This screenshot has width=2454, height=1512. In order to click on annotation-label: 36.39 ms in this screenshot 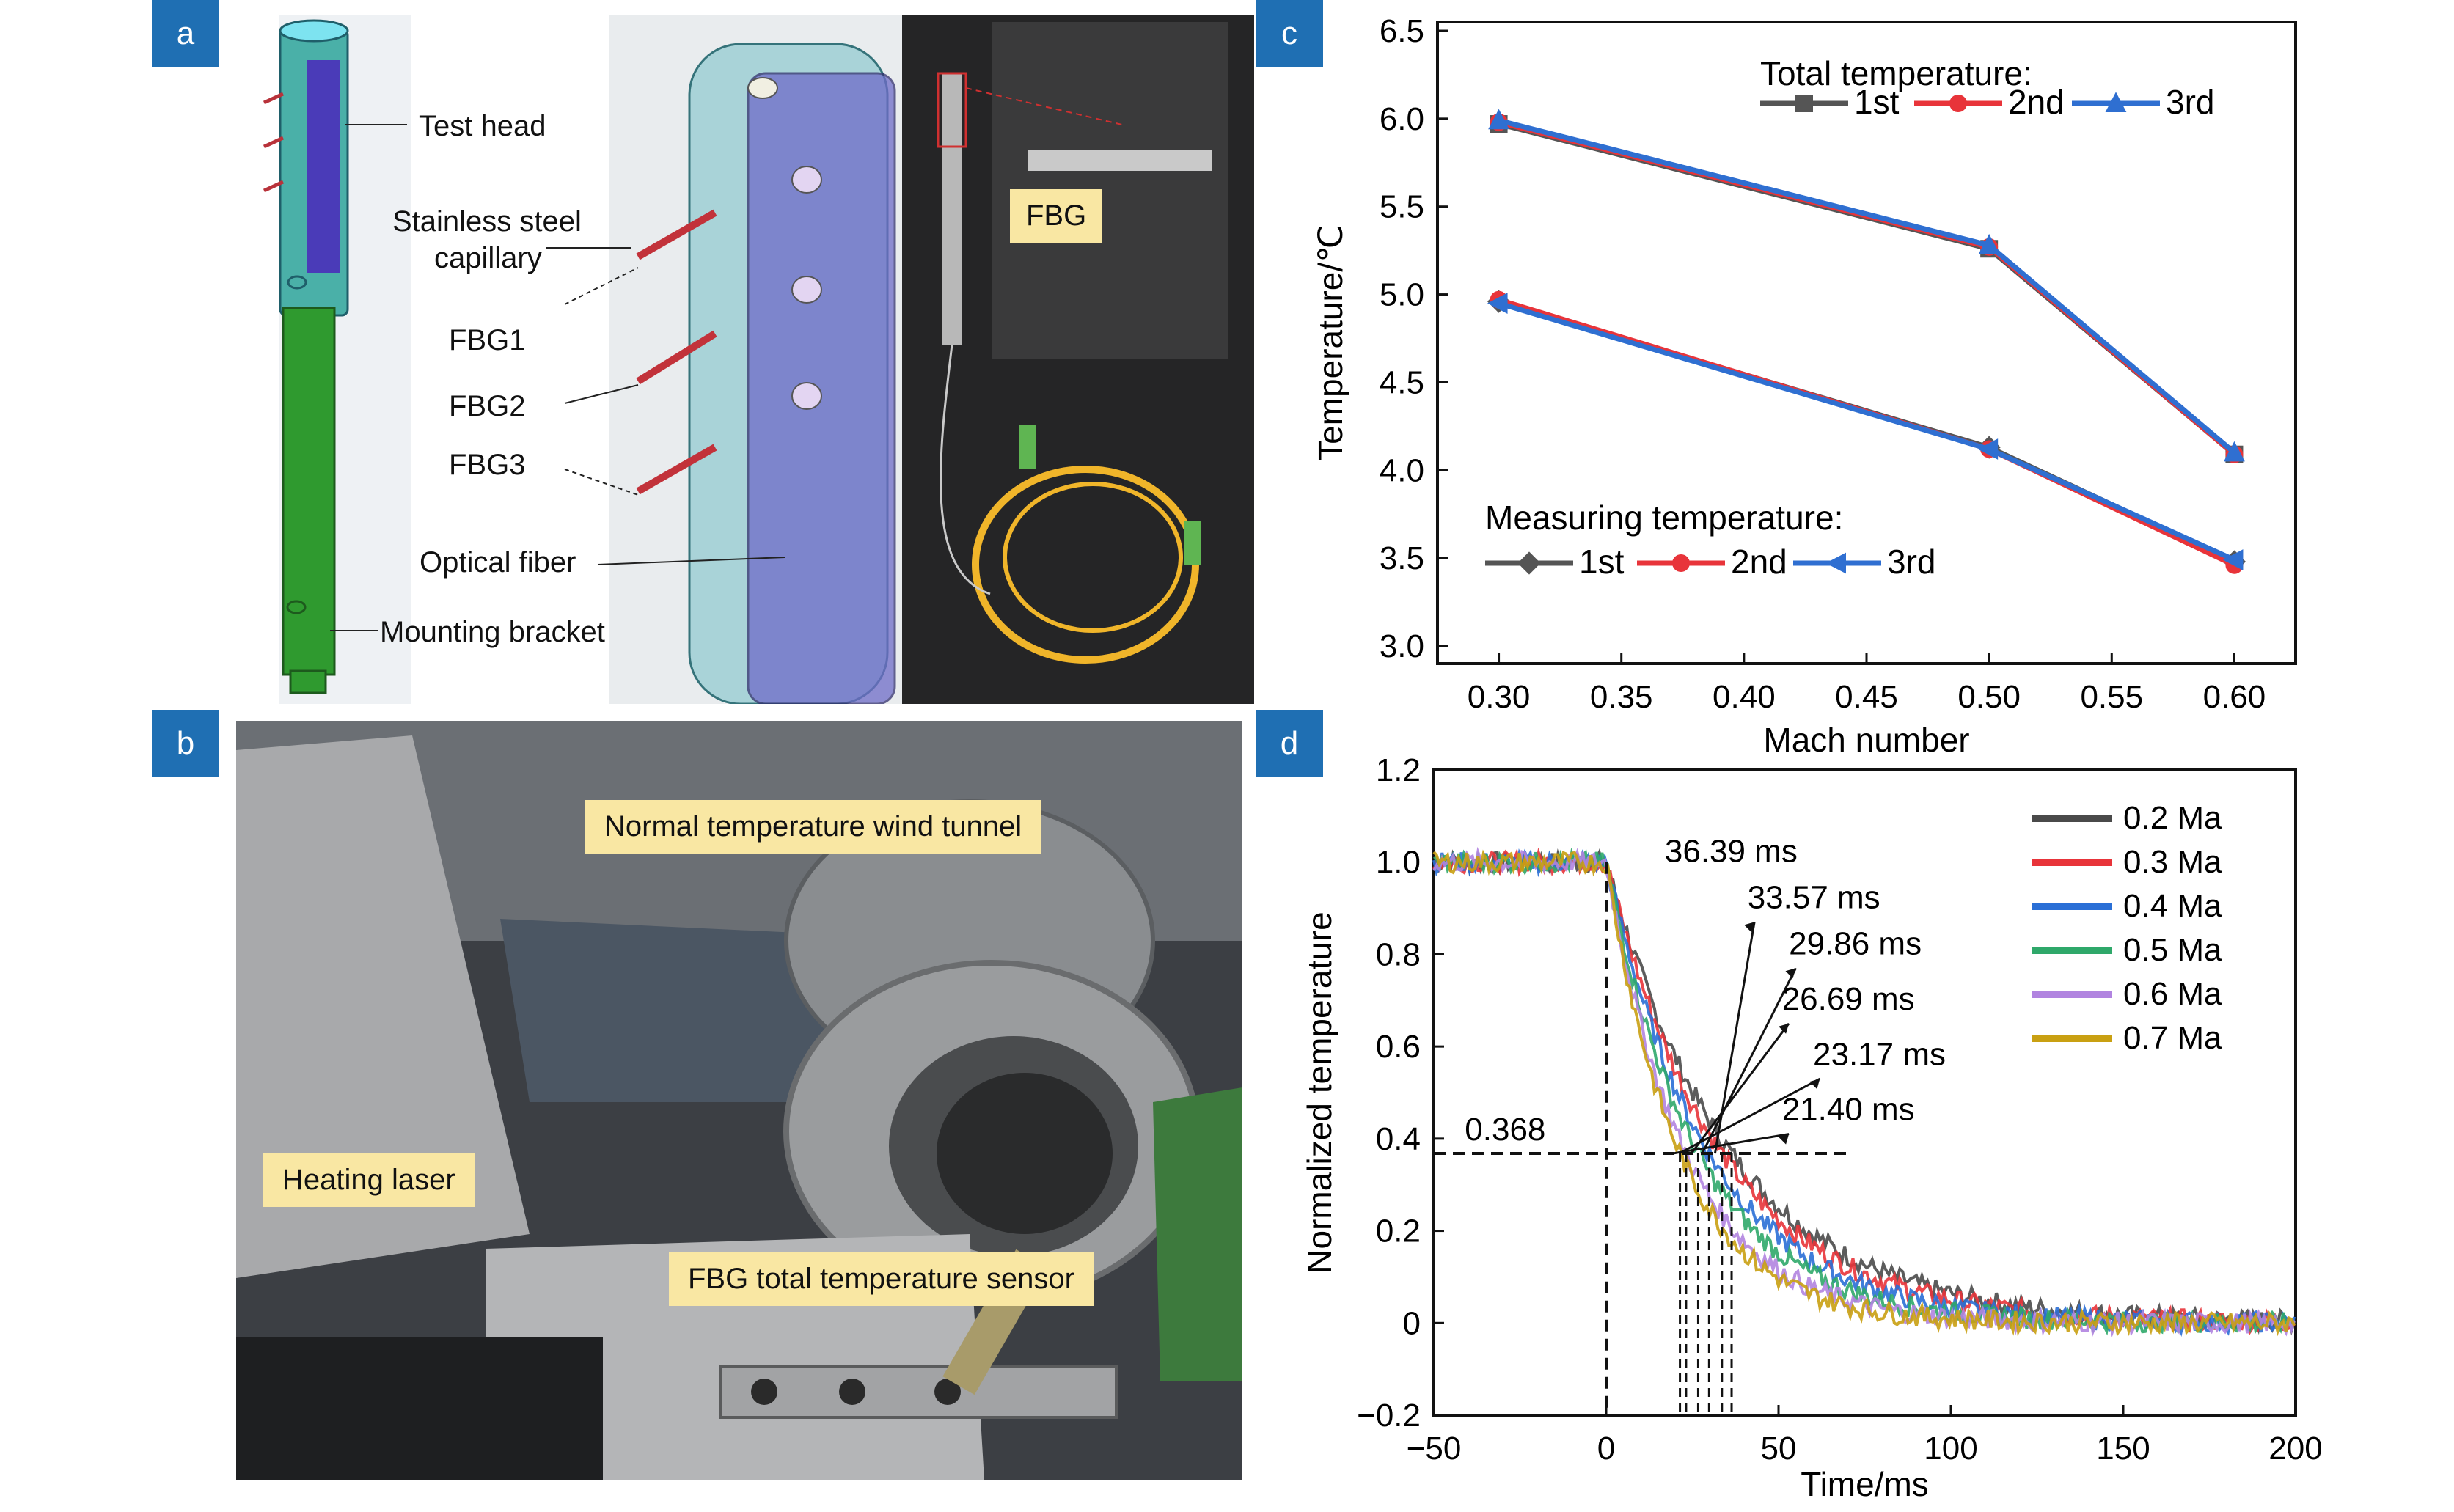, I will do `click(1731, 852)`.